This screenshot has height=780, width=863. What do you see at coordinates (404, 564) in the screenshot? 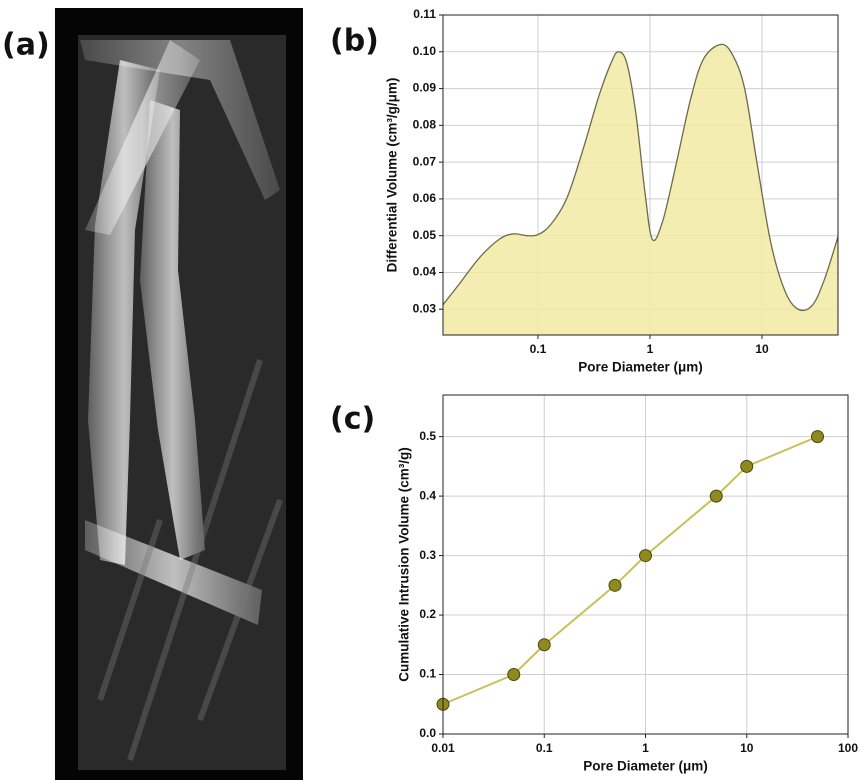
I see `y-axis-label: Cumulative Intrusion Volume (cm³/g)` at bounding box center [404, 564].